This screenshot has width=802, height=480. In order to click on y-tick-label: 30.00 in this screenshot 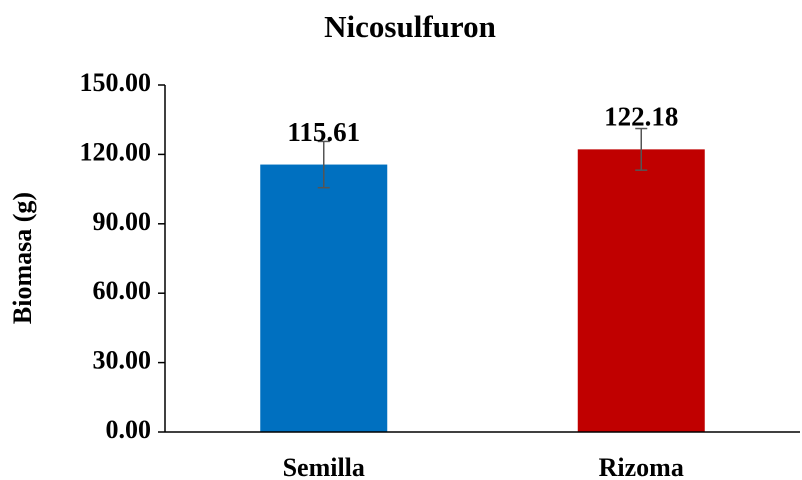, I will do `click(122, 360)`.